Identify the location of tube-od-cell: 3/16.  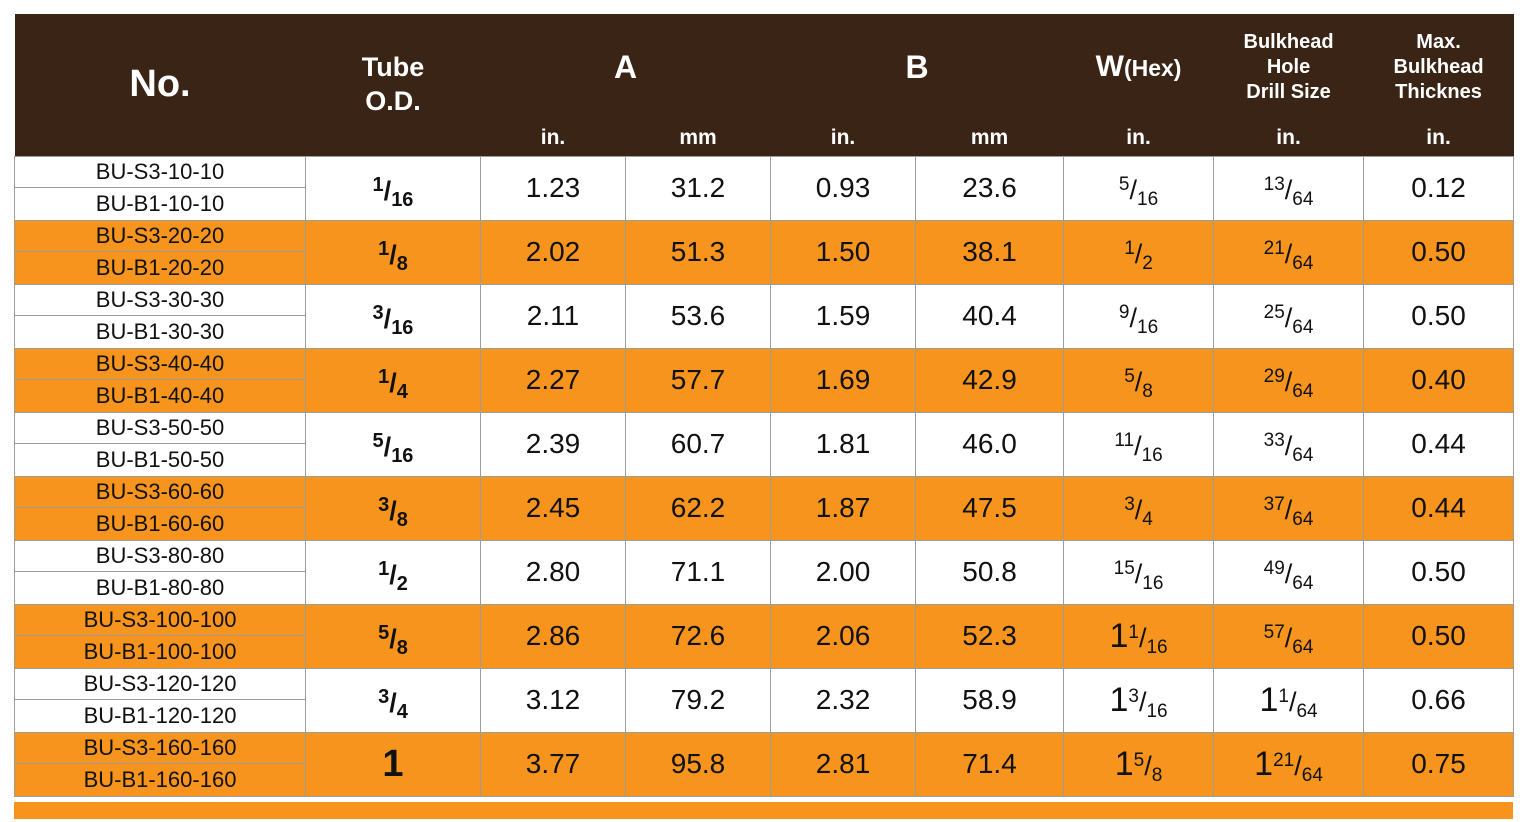
(393, 316).